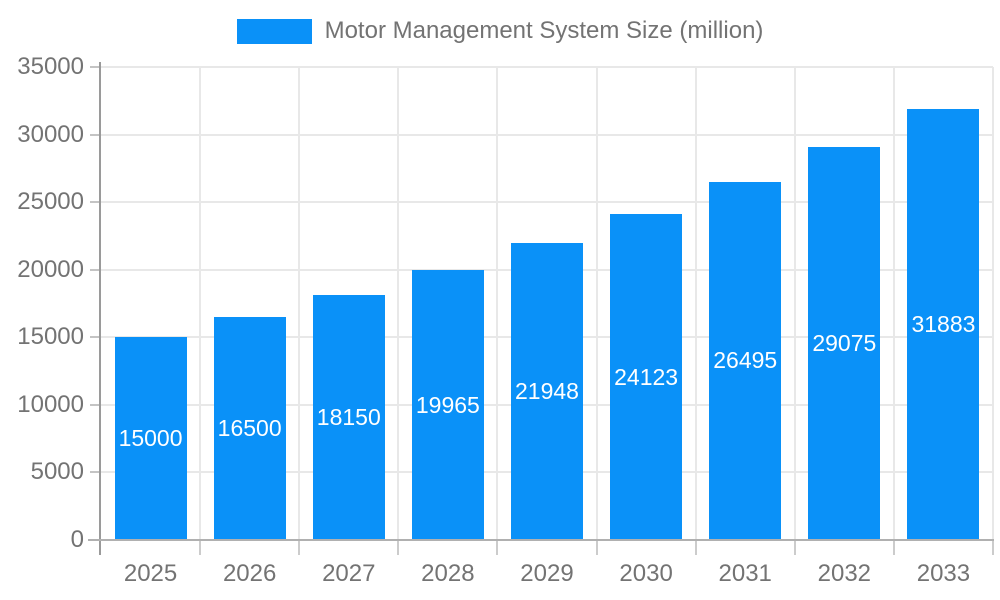 The image size is (1000, 600). I want to click on bar: 29075, so click(844, 343).